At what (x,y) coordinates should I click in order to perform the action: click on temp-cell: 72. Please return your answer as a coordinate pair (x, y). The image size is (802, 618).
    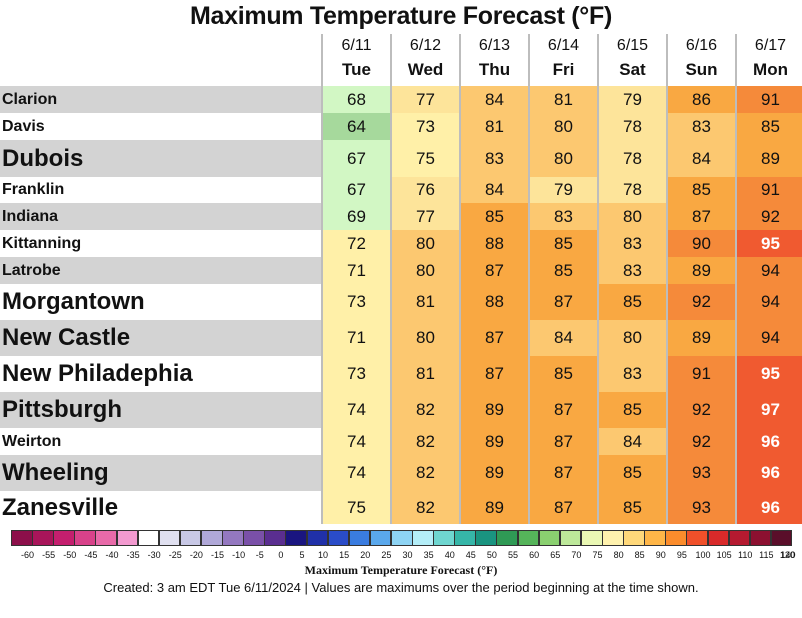
    Looking at the image, I should click on (356, 243).